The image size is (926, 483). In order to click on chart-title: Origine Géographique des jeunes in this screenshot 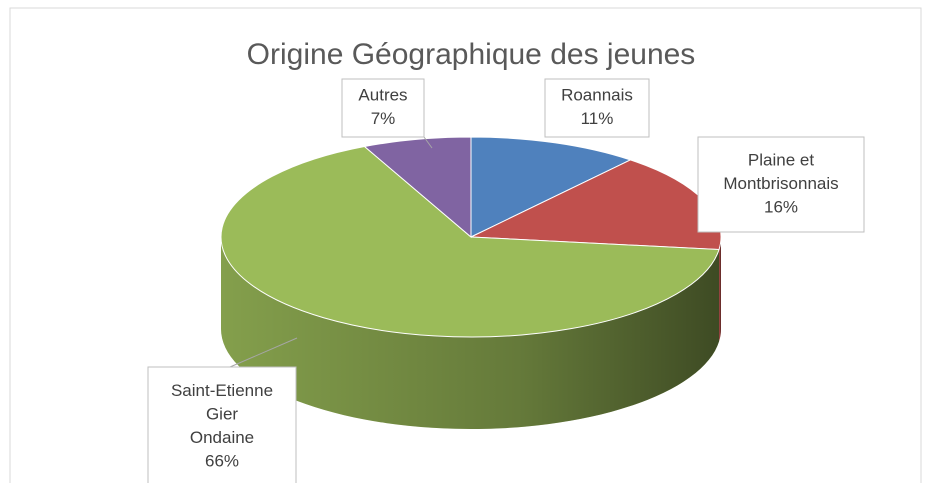, I will do `click(471, 54)`.